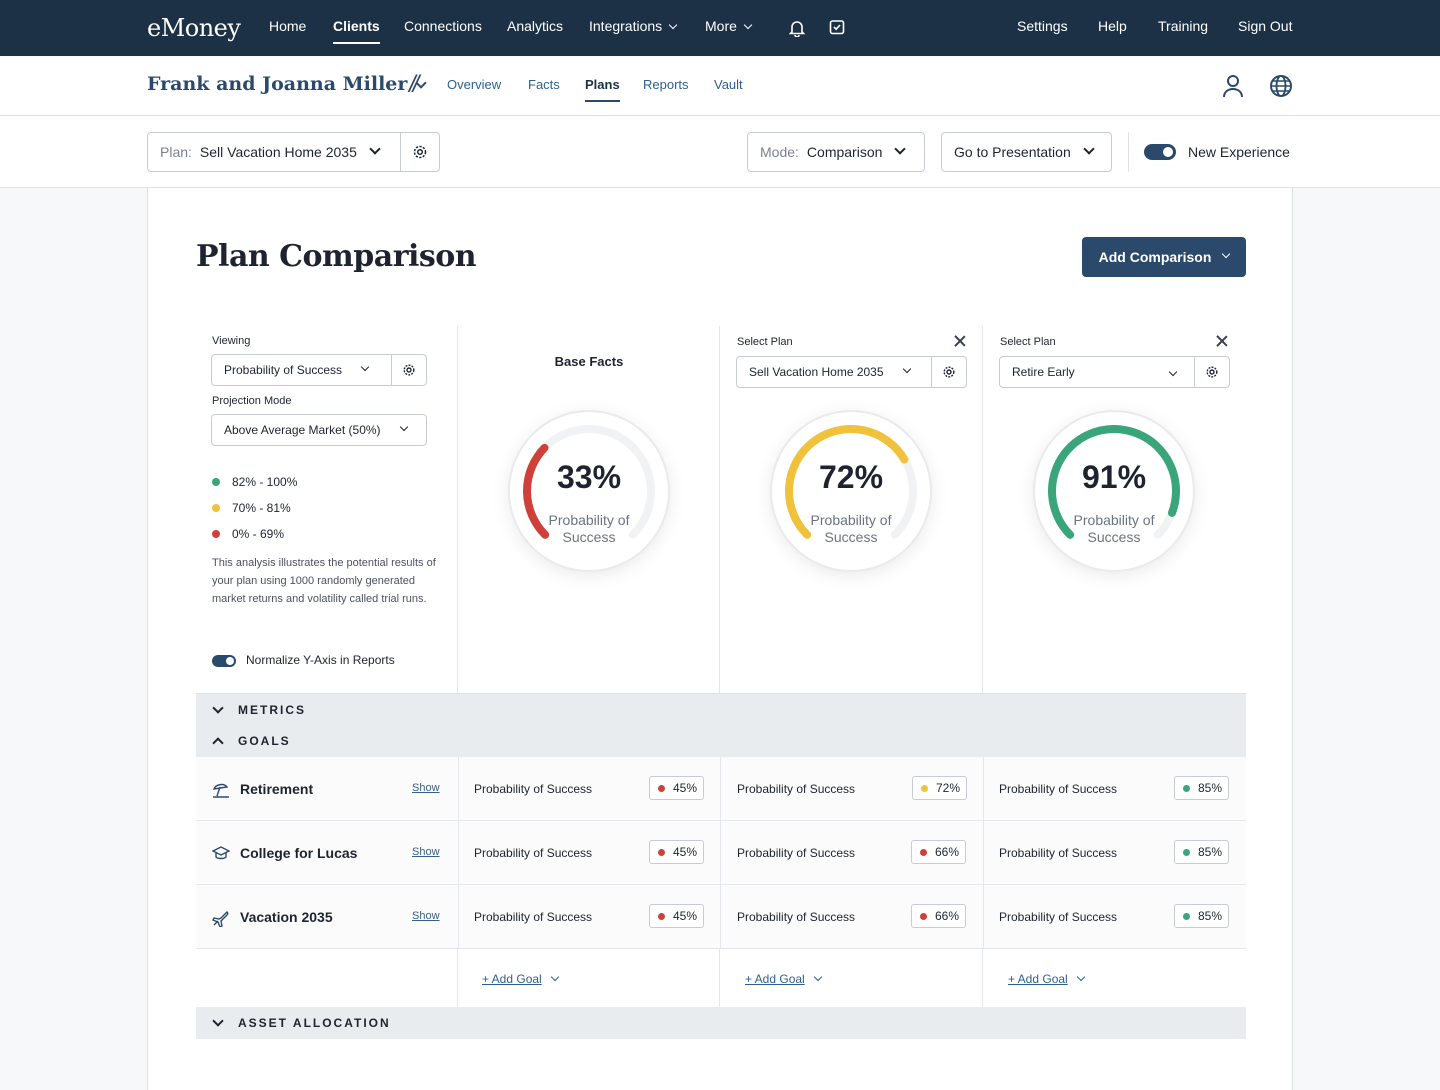 This screenshot has width=1440, height=1090. I want to click on mode-select-label: Mode:, so click(779, 152).